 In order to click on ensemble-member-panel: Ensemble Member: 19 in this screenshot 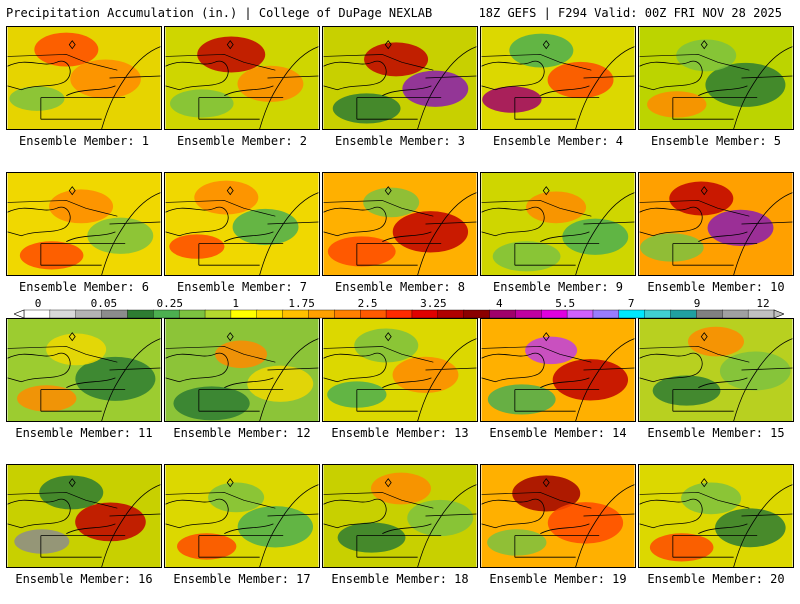, I will do `click(558, 534)`.